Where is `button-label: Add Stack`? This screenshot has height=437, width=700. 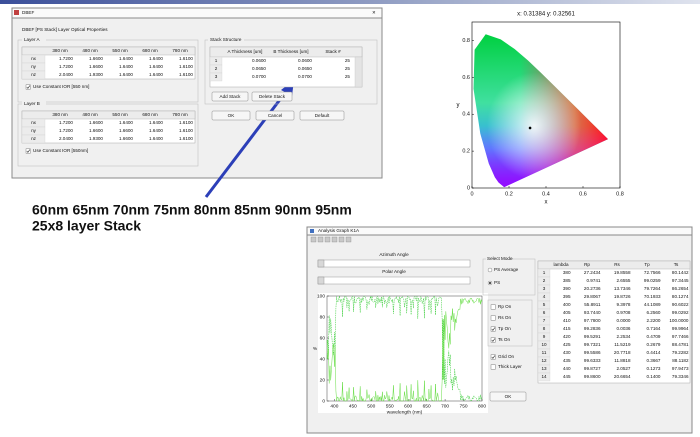
button-label: Add Stack is located at coordinates (231, 96).